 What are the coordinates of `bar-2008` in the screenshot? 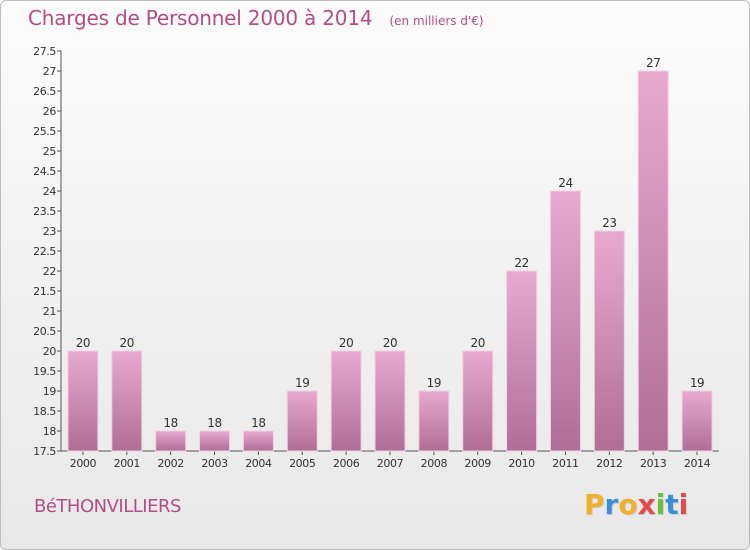 It's located at (434, 421).